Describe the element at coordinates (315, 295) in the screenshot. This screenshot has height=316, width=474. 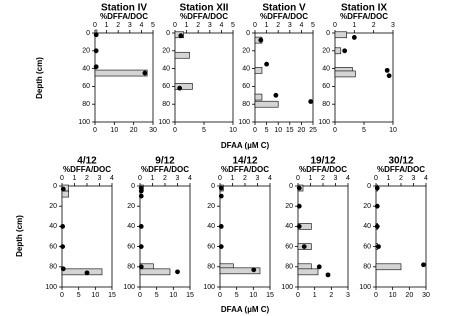
I see `x-tick-label: 1` at that location.